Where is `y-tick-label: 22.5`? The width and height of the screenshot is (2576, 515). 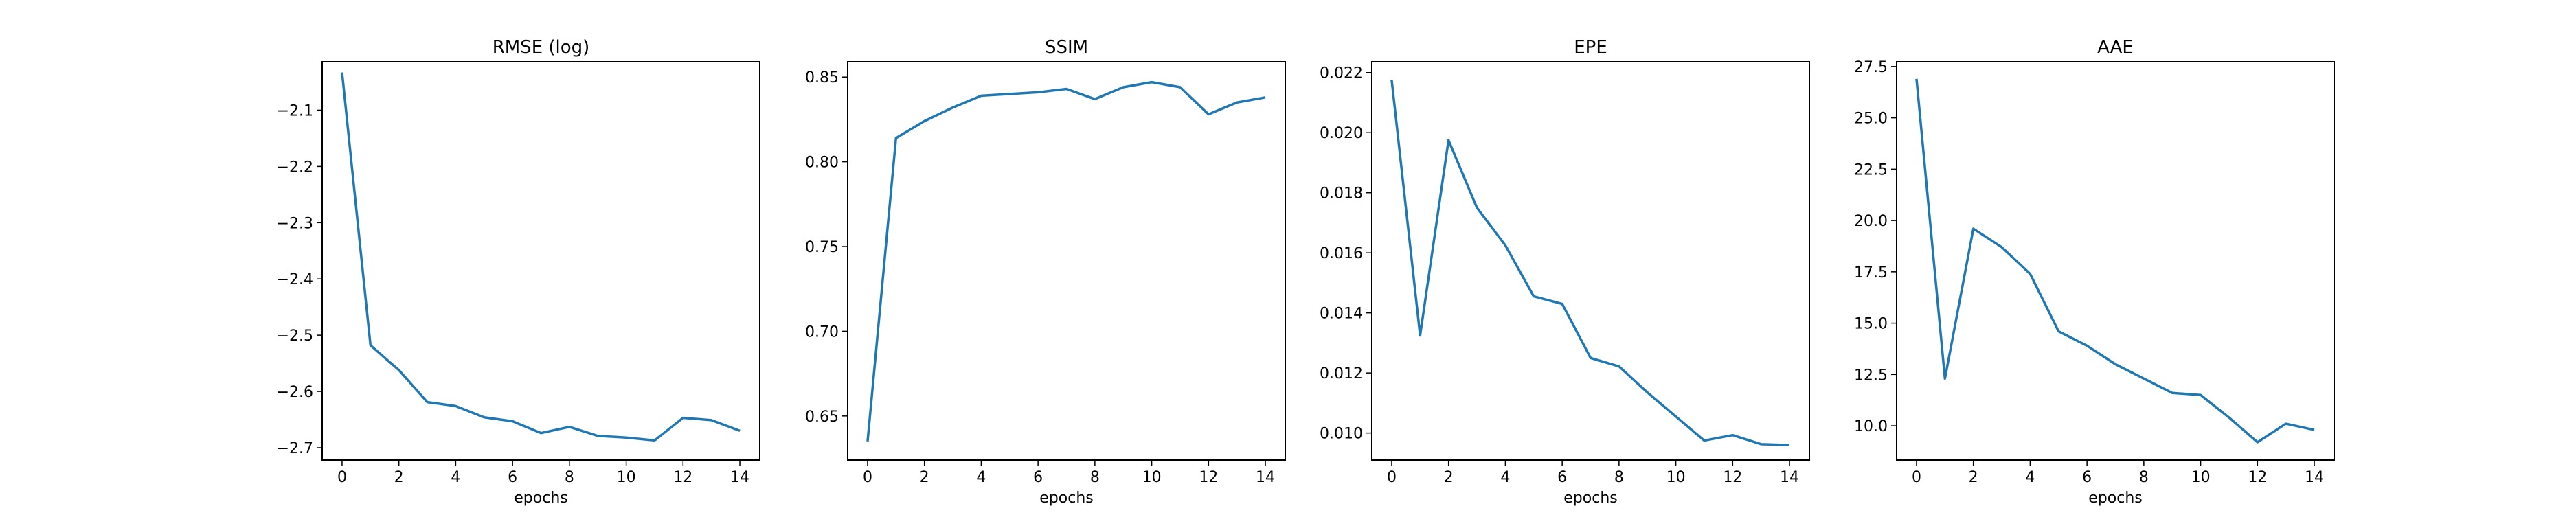 y-tick-label: 22.5 is located at coordinates (1871, 170).